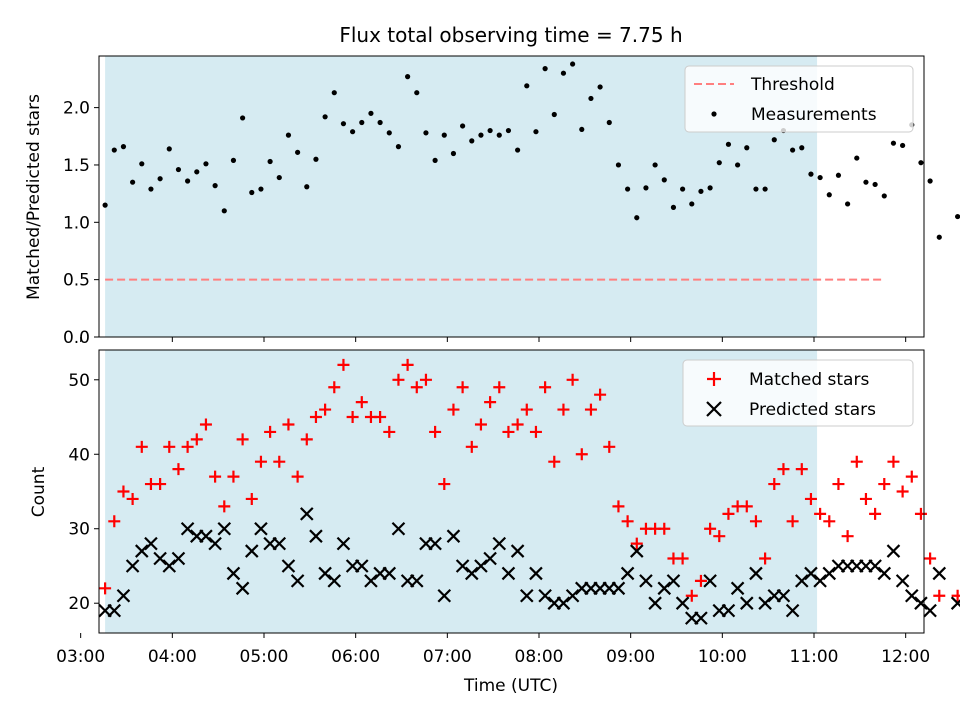  Describe the element at coordinates (264, 657) in the screenshot. I see `count-xtick-label: 05:00` at that location.